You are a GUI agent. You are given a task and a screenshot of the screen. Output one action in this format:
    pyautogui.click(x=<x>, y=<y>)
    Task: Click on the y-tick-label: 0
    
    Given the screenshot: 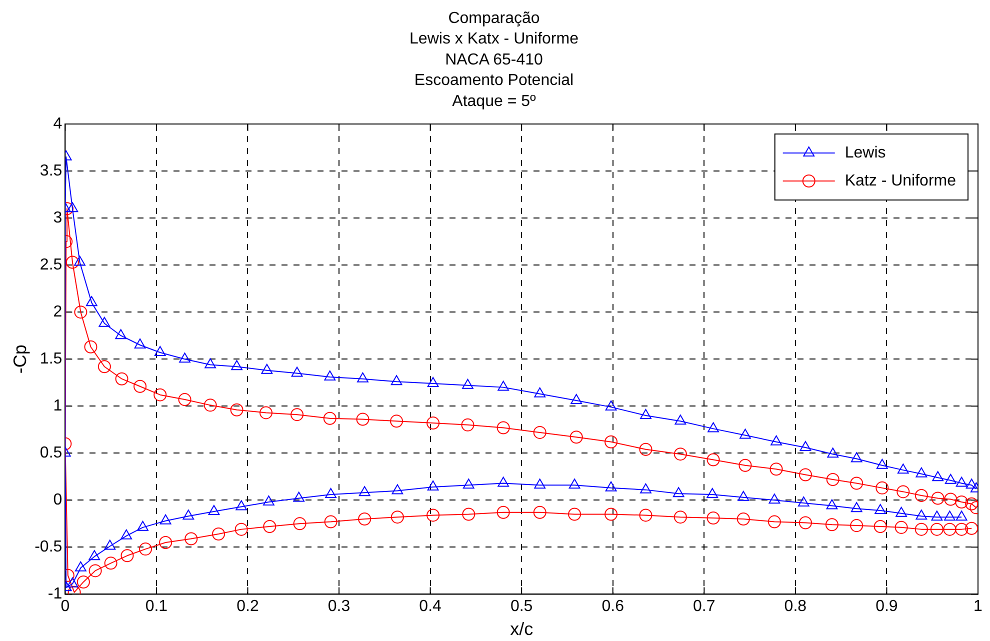 What is the action you would take?
    pyautogui.click(x=57, y=500)
    